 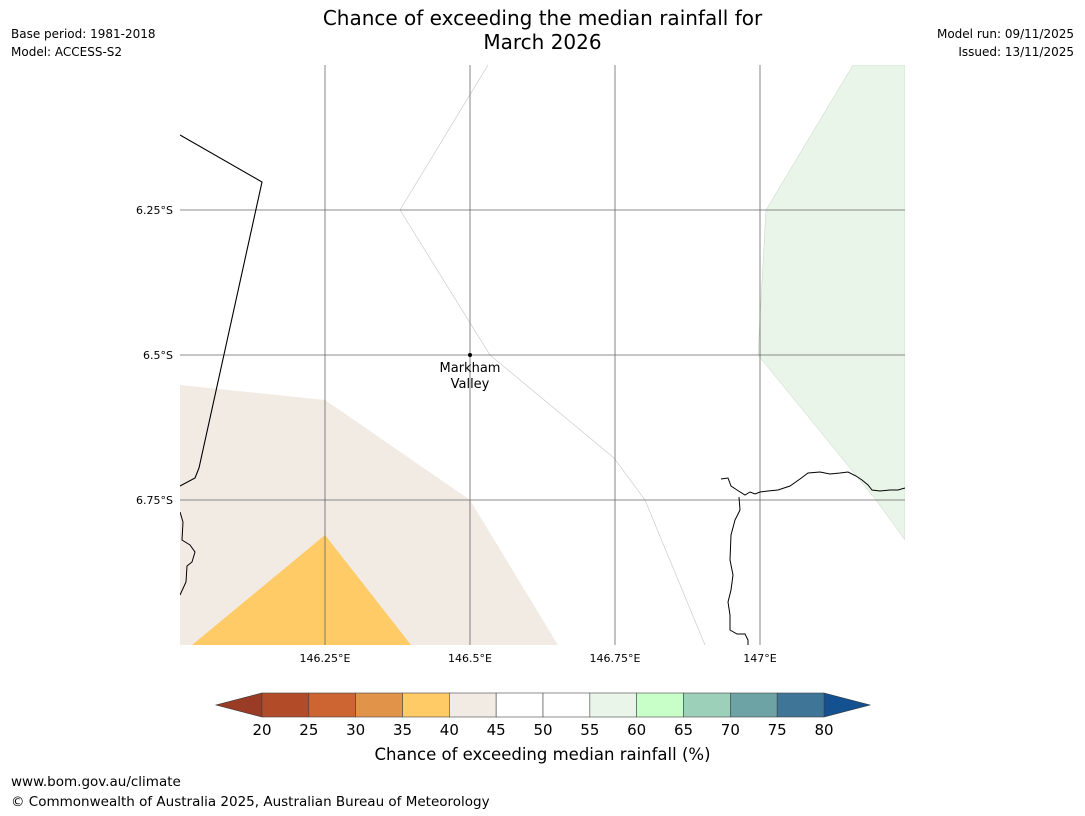 I want to click on model-text: Model: ACCESS-S2, so click(x=67, y=52).